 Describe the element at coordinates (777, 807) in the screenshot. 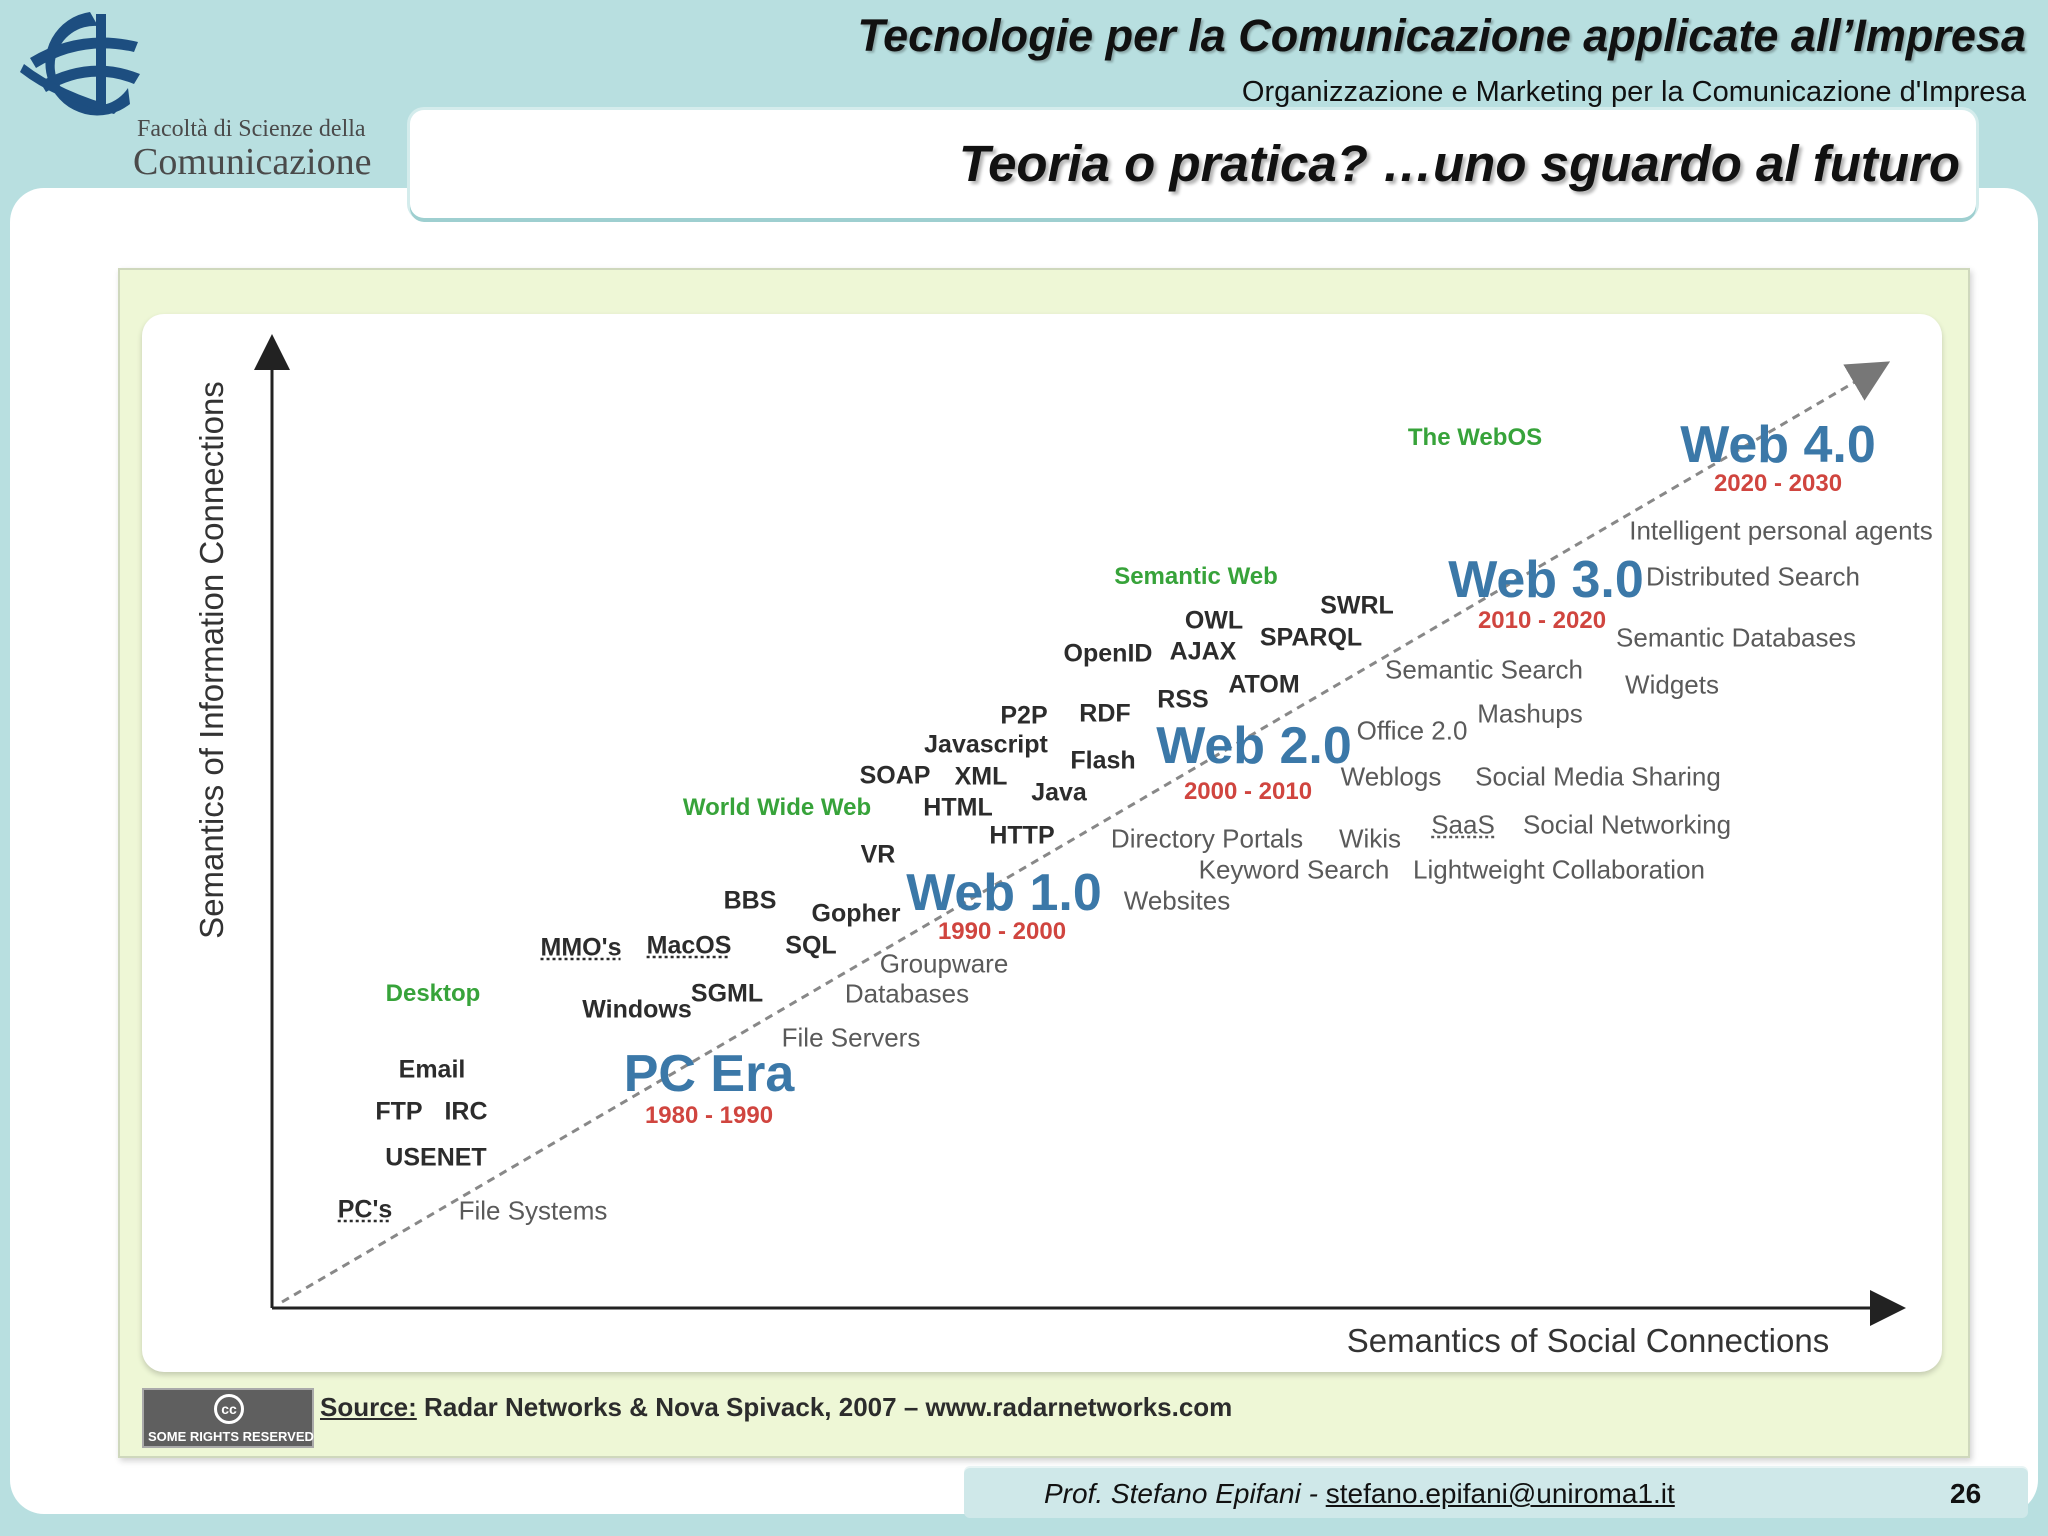

I see `era-category: World Wide Web` at that location.